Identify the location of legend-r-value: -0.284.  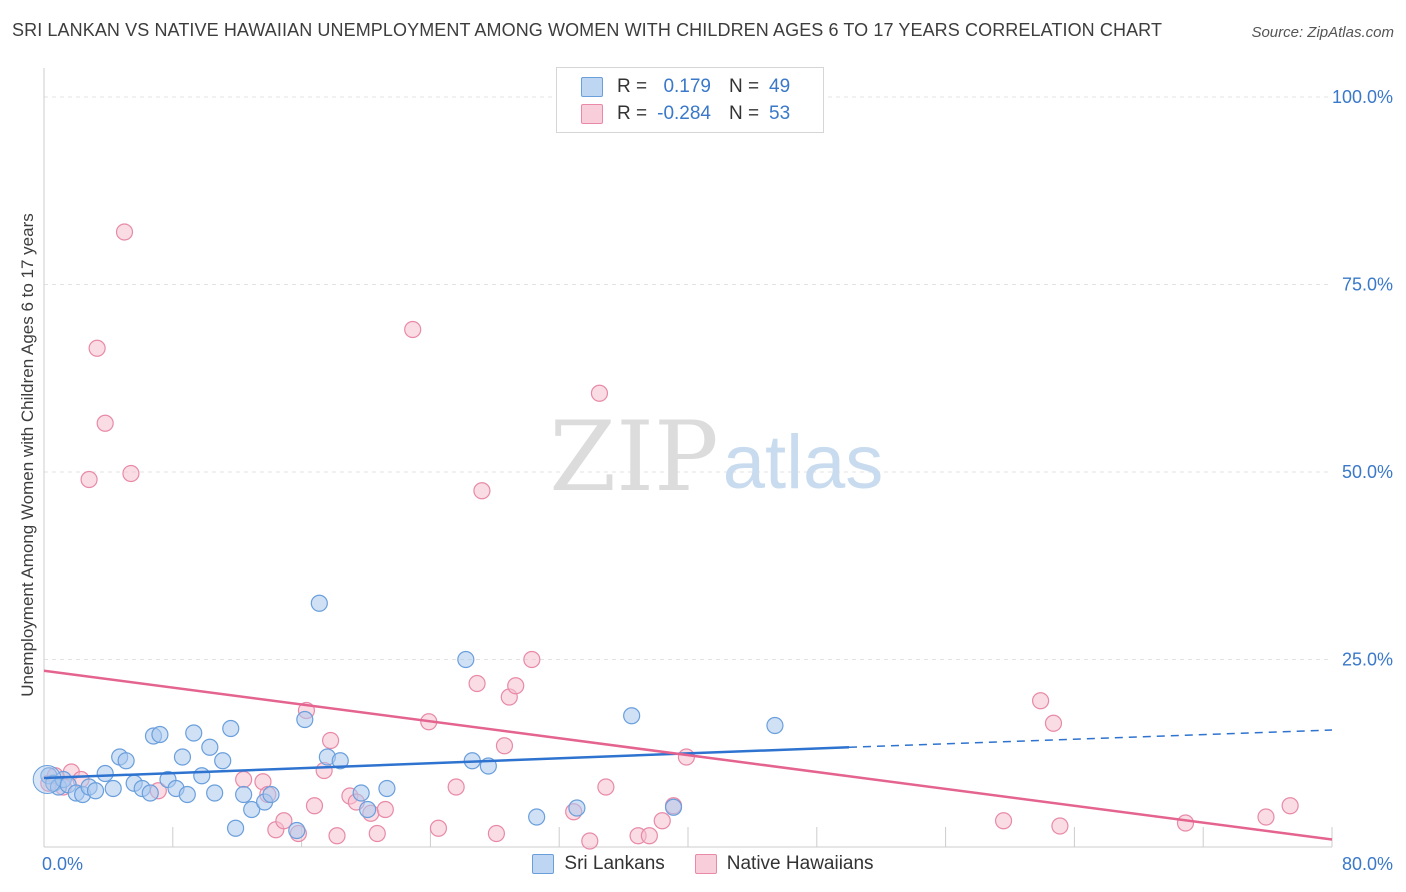
(684, 113).